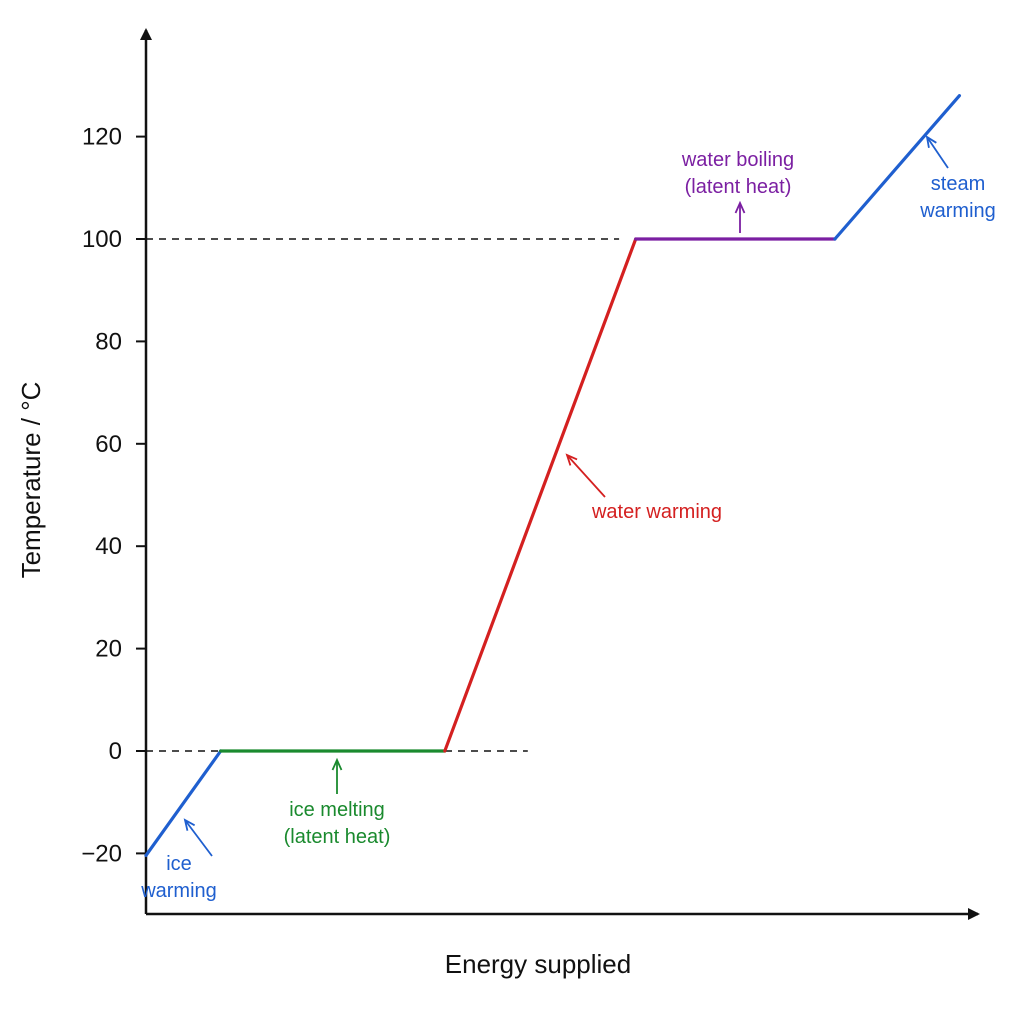  I want to click on y-tick-label: 120, so click(102, 137).